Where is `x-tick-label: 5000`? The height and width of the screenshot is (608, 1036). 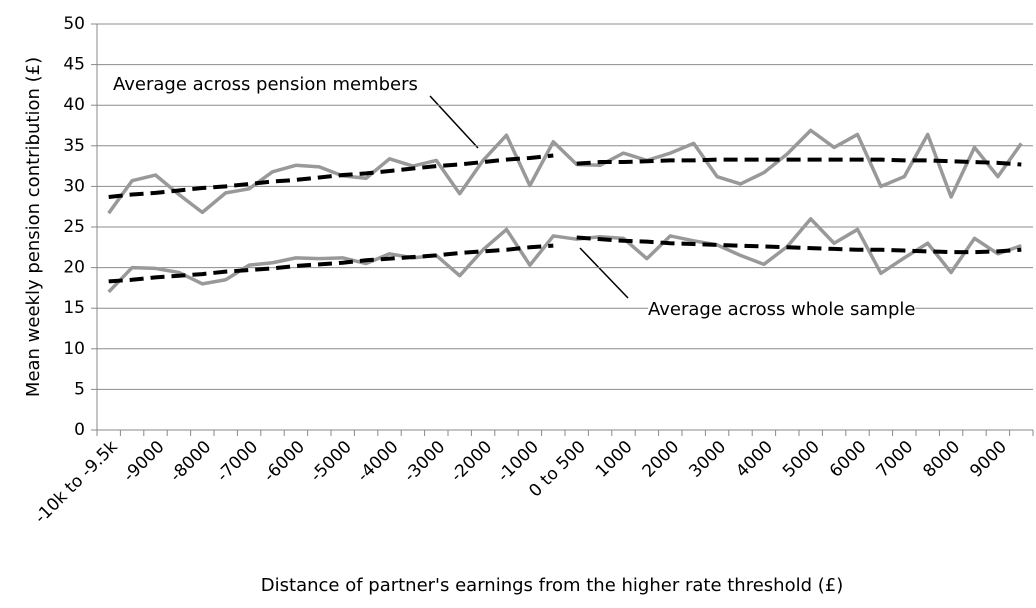 x-tick-label: 5000 is located at coordinates (801, 459).